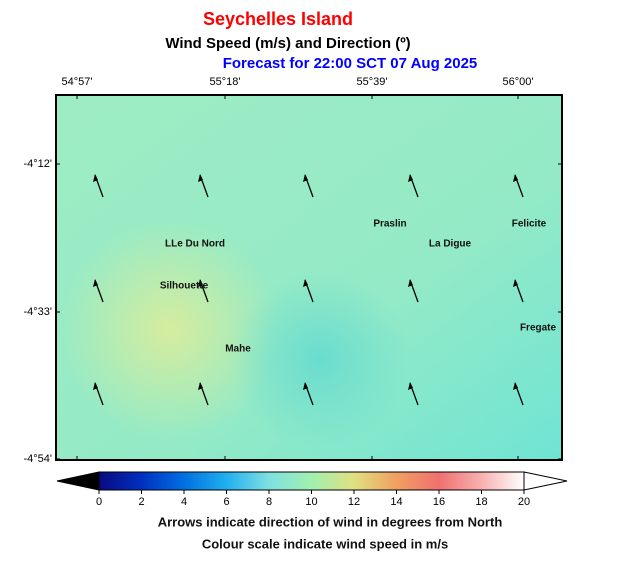  What do you see at coordinates (529, 224) in the screenshot?
I see `place-label: Felicite` at bounding box center [529, 224].